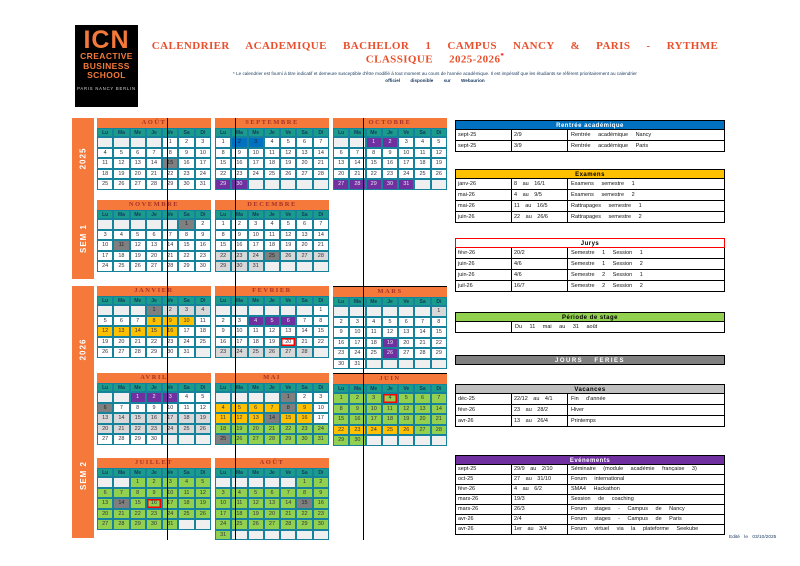  Describe the element at coordinates (590, 243) in the screenshot. I see `table-title: Jurys` at that location.